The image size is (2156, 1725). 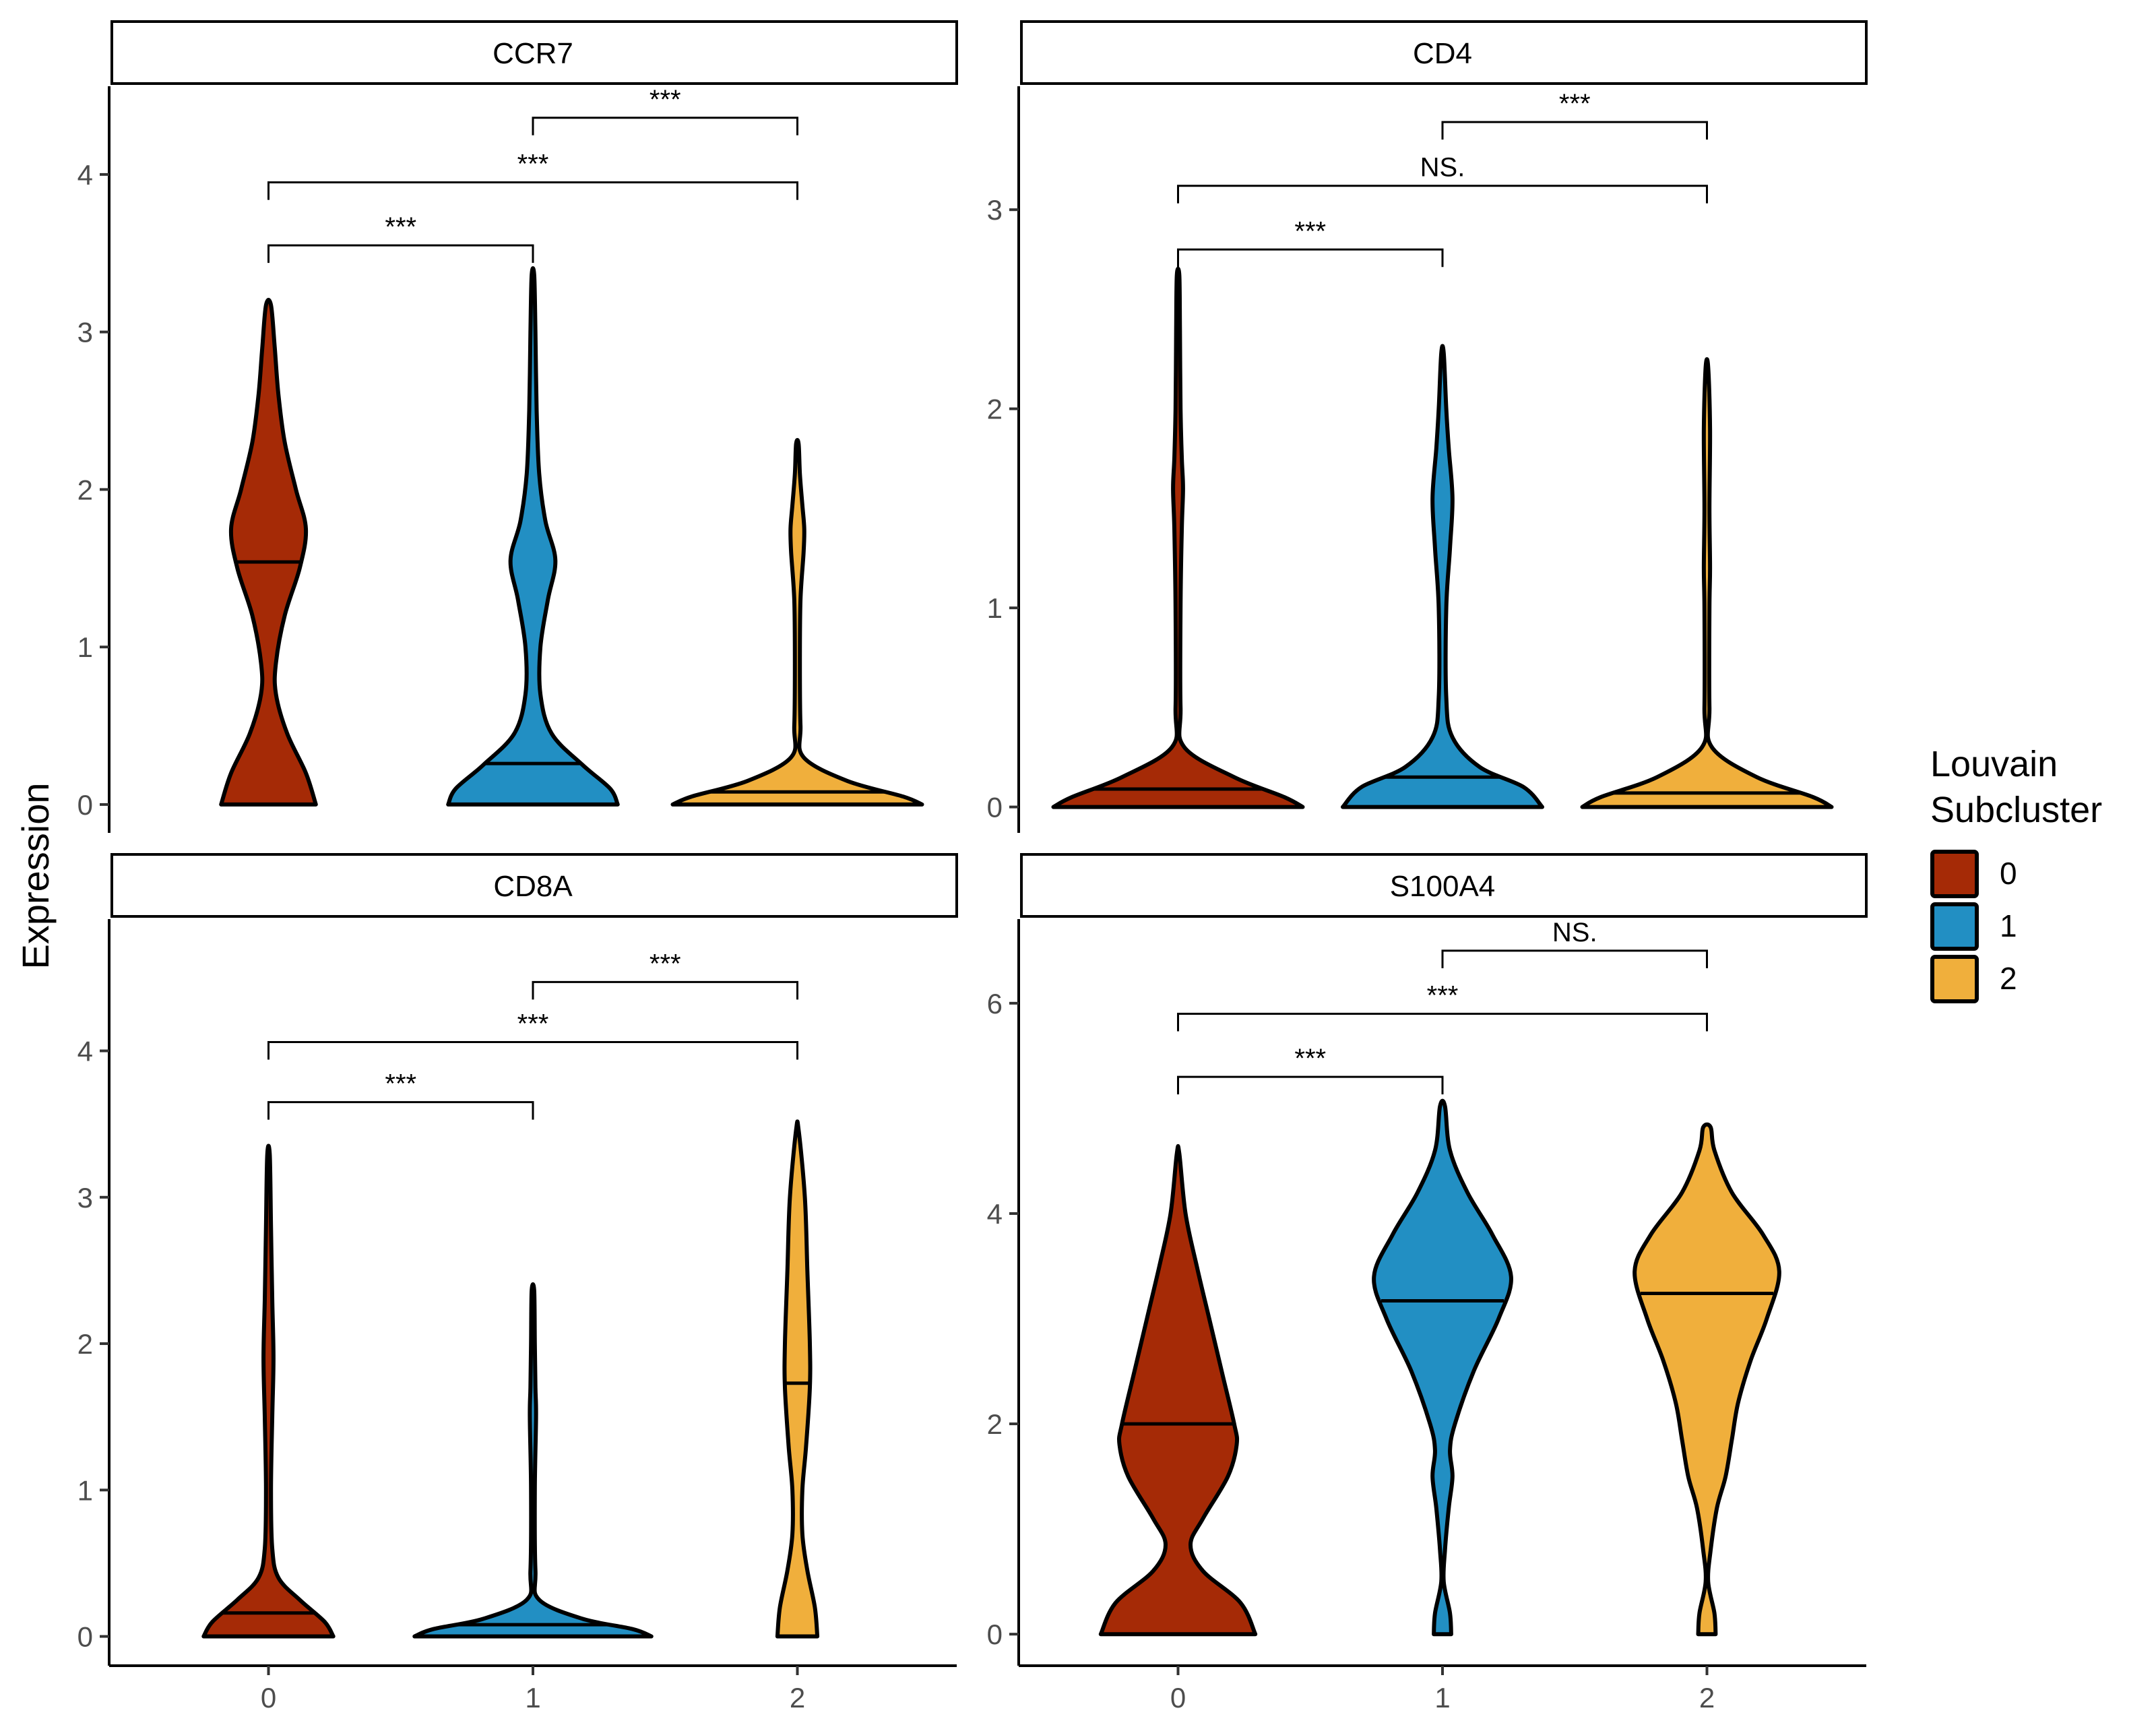 I want to click on legend-title-line2: Subcluster, so click(x=2016, y=810).